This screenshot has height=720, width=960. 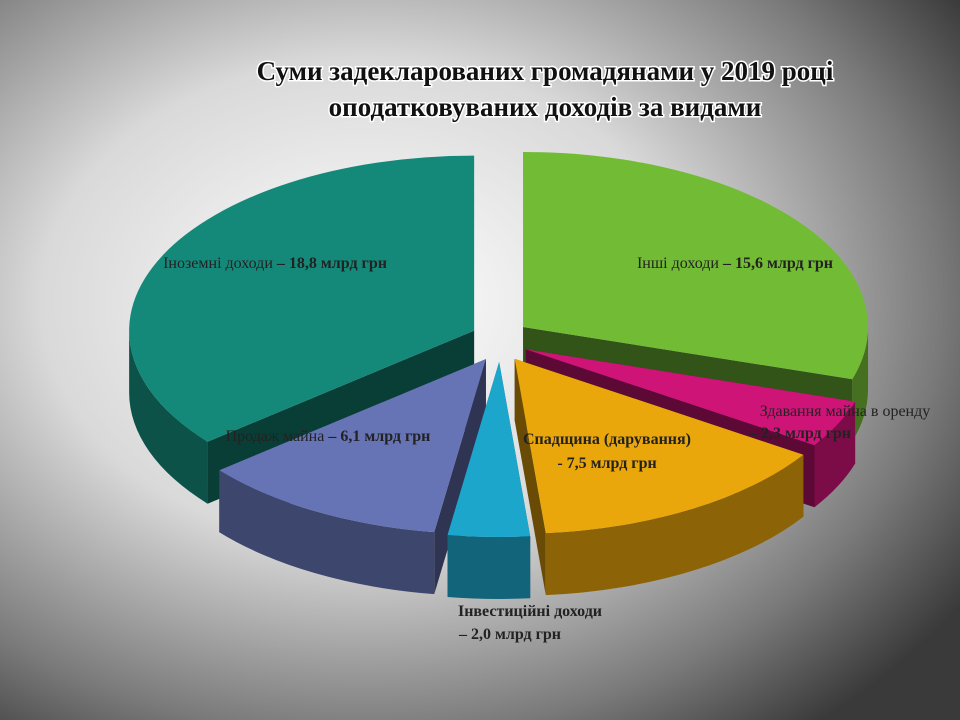 I want to click on value-label: – 2,3 млрд грн, so click(x=799, y=433).